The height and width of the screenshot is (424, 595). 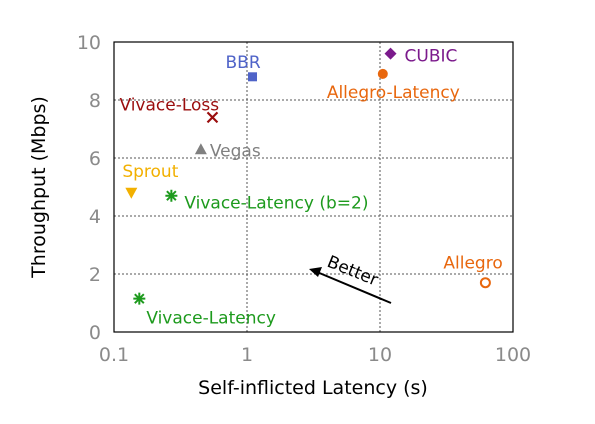 I want to click on x-tick-label: 1, so click(x=247, y=355).